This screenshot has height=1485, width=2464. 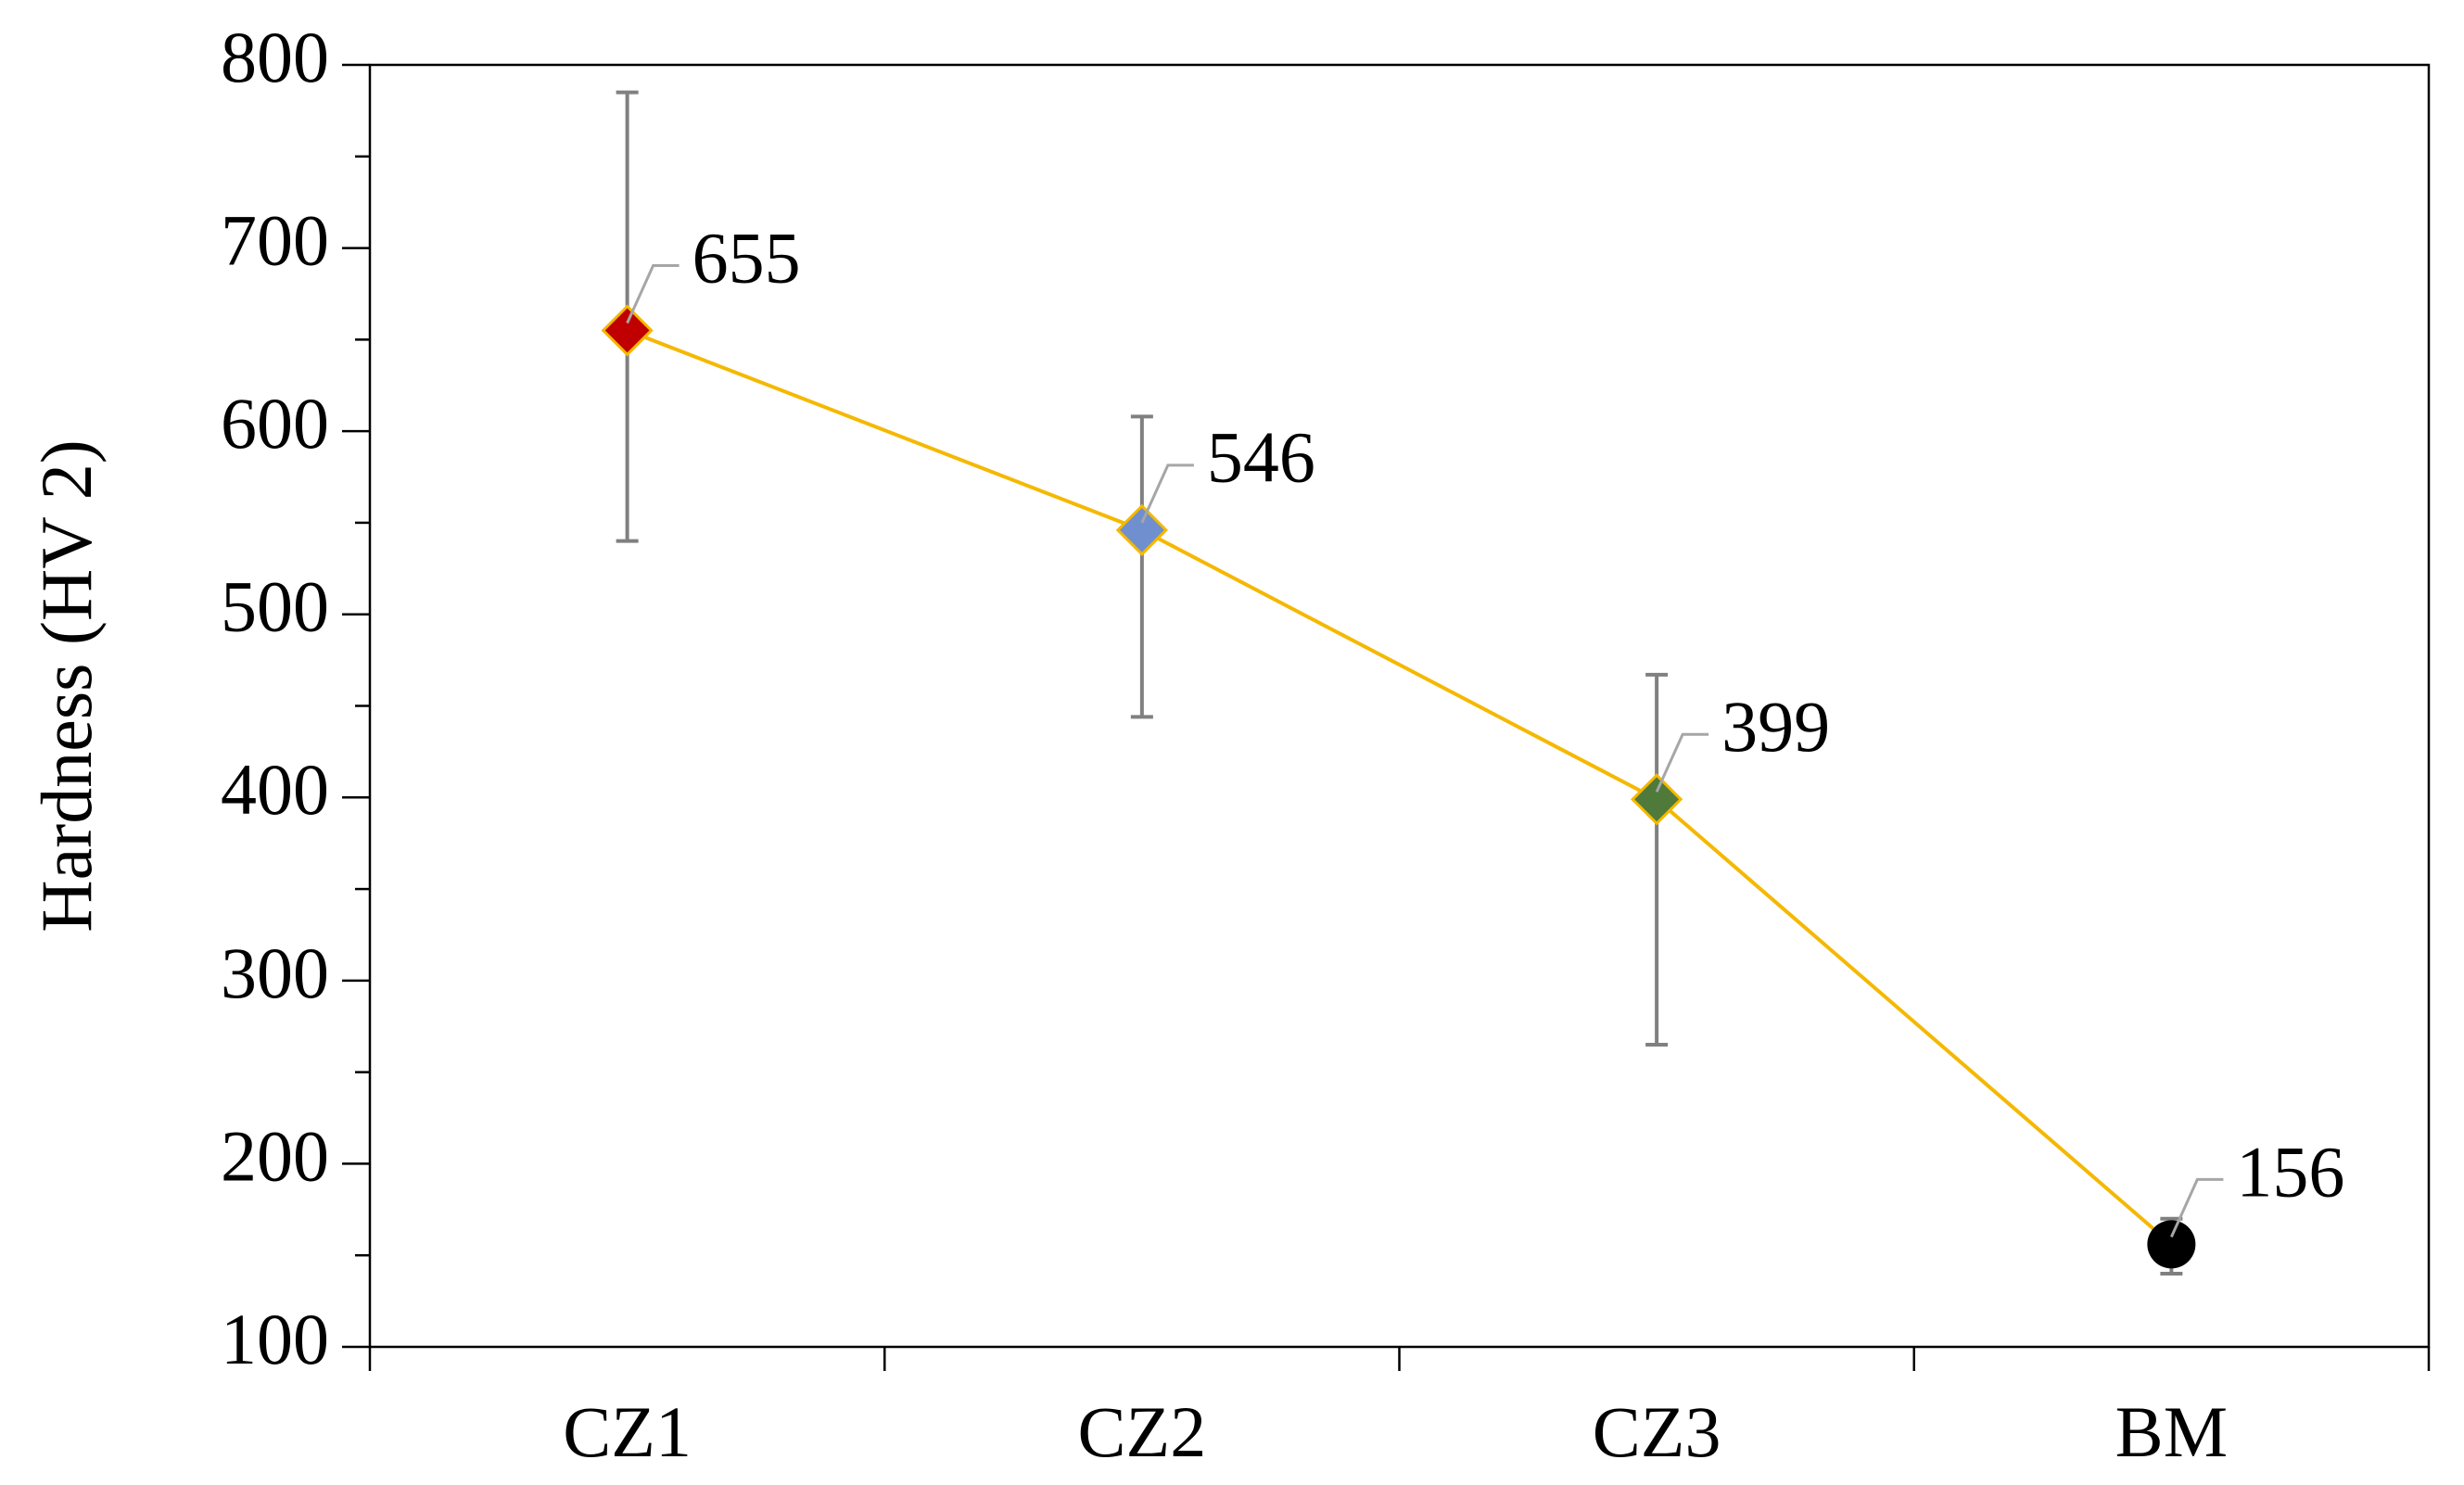 What do you see at coordinates (1657, 1432) in the screenshot?
I see `x-tick-label: CZ3` at bounding box center [1657, 1432].